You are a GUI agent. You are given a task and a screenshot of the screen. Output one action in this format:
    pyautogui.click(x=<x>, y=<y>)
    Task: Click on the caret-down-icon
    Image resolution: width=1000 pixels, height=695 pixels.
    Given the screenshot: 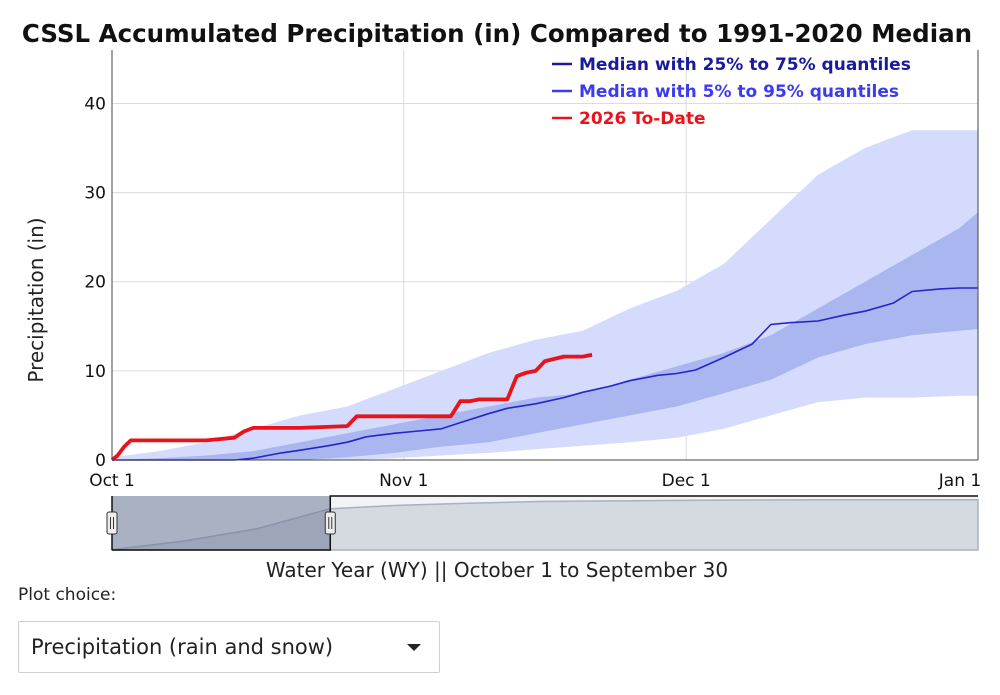 What is the action you would take?
    pyautogui.click(x=414, y=647)
    